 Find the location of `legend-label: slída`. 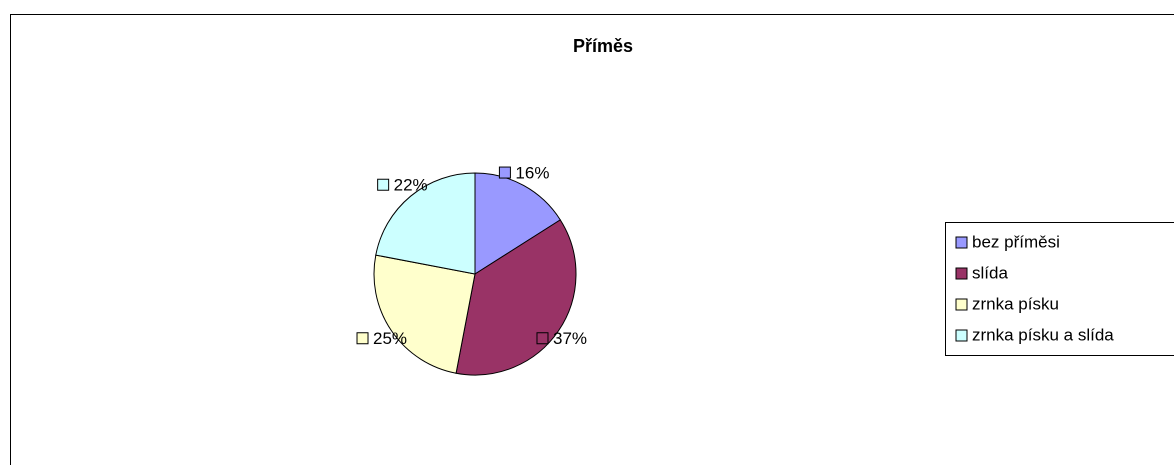

legend-label: slída is located at coordinates (990, 272).